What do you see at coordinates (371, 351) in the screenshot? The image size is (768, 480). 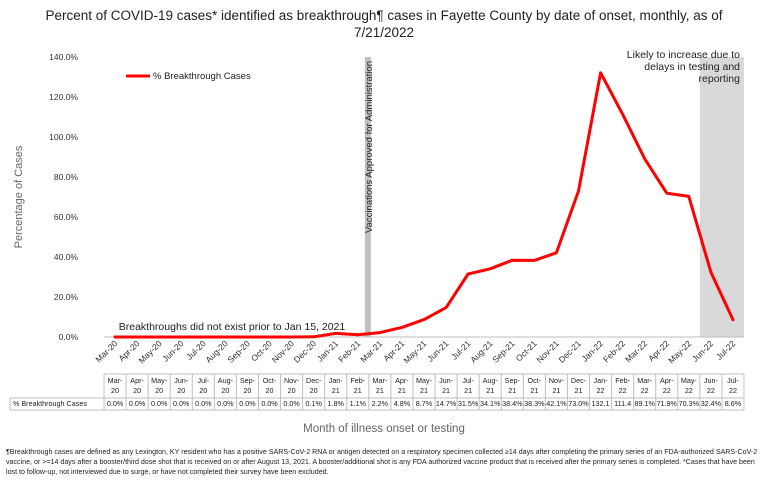 I see `x-tick-label: Mar-21` at bounding box center [371, 351].